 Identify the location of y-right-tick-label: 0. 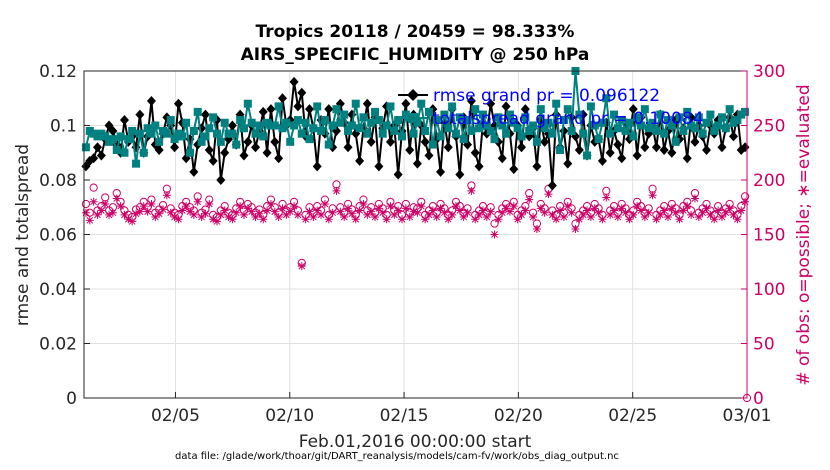
(758, 399).